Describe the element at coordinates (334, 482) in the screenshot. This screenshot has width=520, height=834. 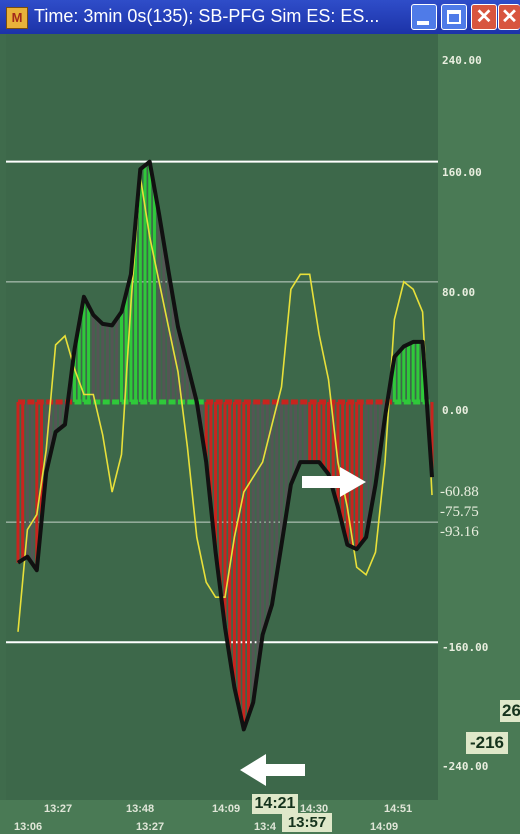
I see `right-arrow-icon` at that location.